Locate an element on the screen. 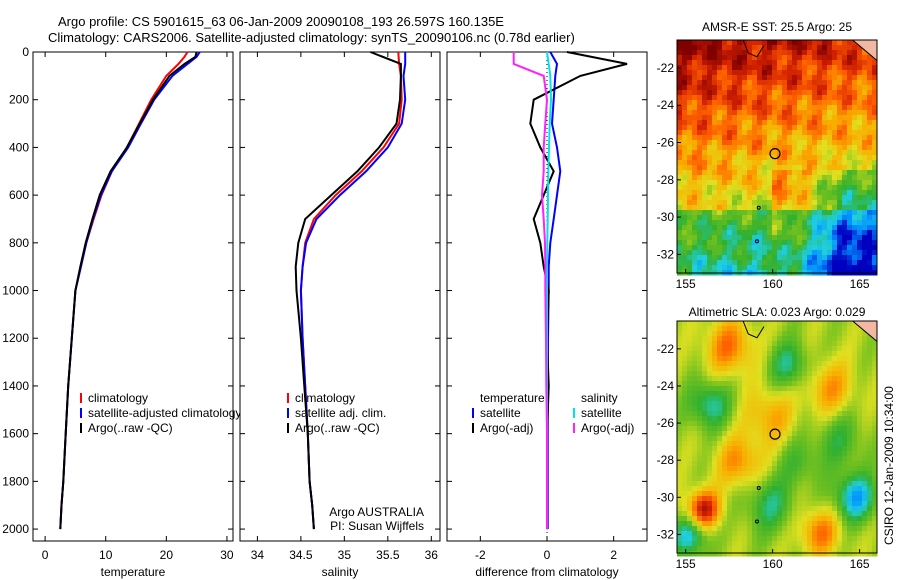  temperature-ytick-label: 600 is located at coordinates (19, 195).